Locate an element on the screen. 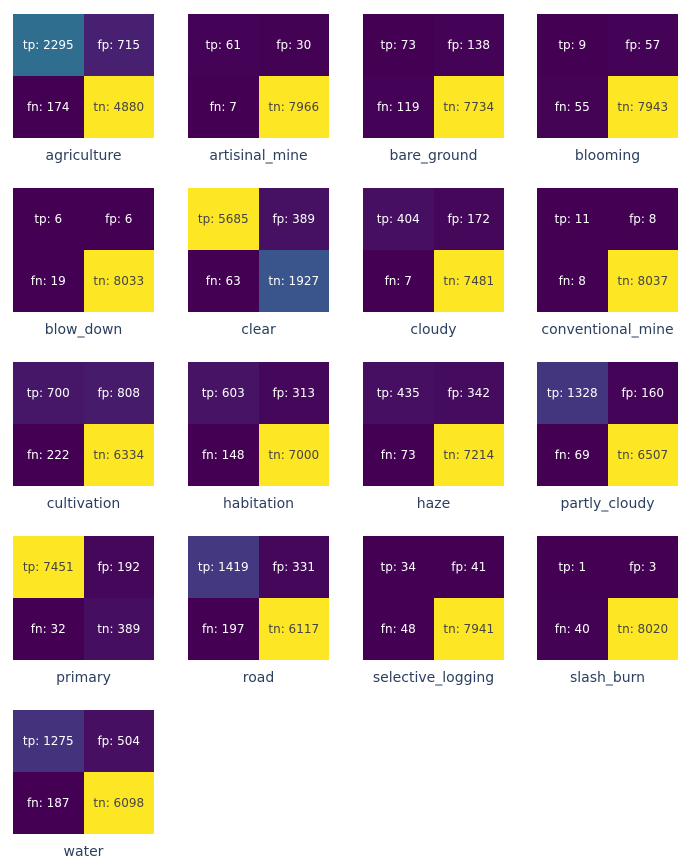  cell-tp: tp: 6 is located at coordinates (48, 219).